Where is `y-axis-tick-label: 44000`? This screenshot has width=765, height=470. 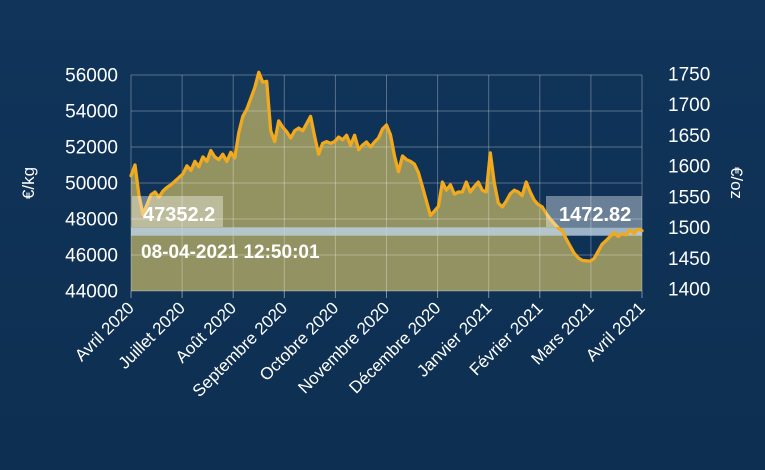
y-axis-tick-label: 44000 is located at coordinates (91, 292).